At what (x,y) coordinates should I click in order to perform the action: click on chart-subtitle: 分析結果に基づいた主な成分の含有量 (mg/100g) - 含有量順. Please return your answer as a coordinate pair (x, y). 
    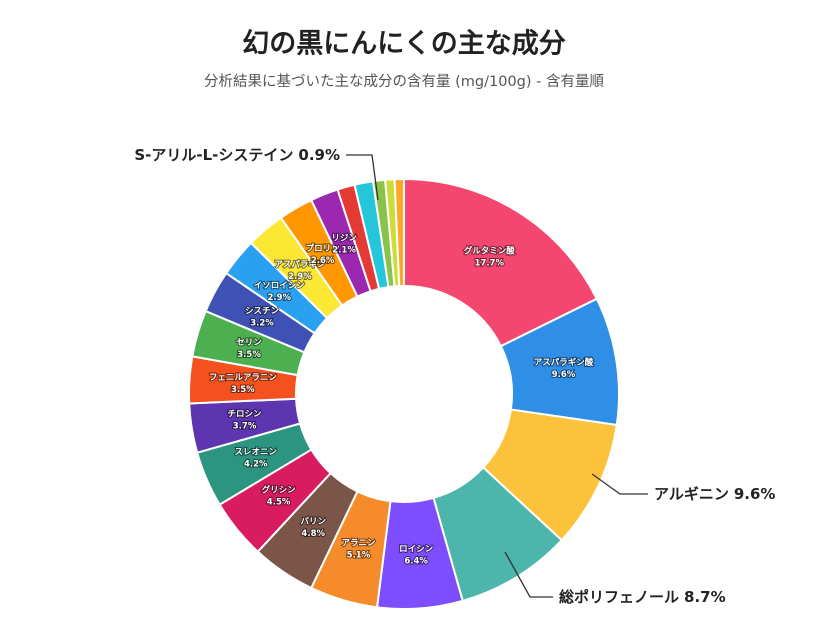
    Looking at the image, I should click on (404, 81).